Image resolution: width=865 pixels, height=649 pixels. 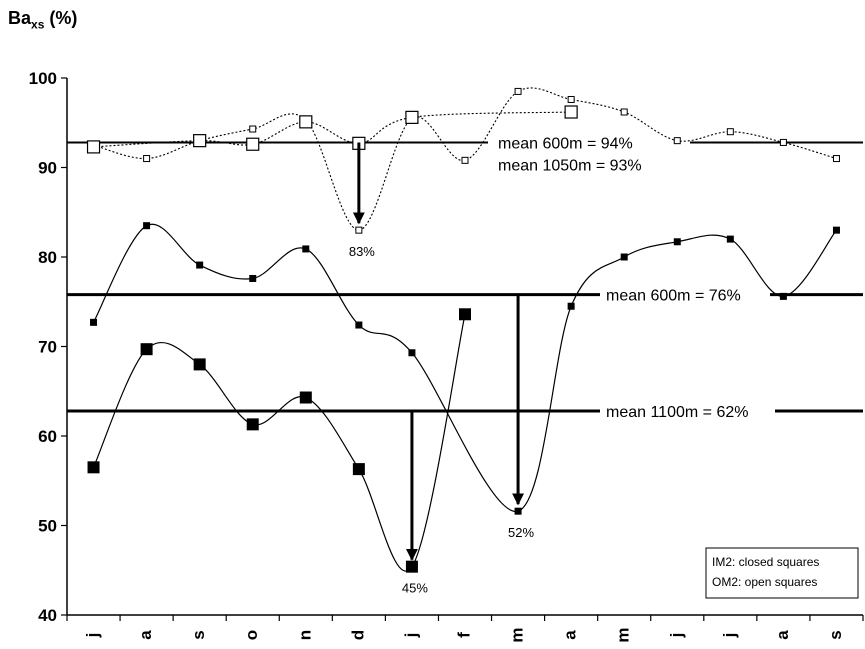 What do you see at coordinates (521, 532) in the screenshot?
I see `annotation-label: 52%` at bounding box center [521, 532].